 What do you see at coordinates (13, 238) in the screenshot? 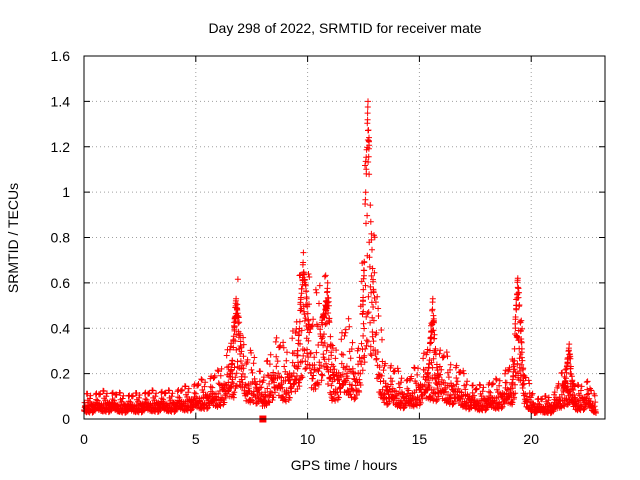
I see `y-axis-label: SRMTID / TECUs` at bounding box center [13, 238].